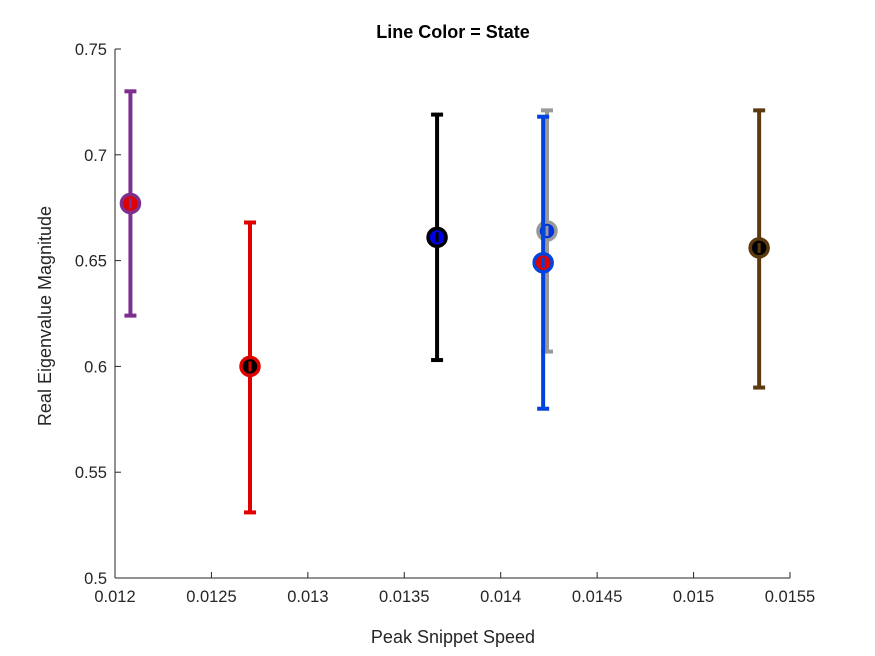 The width and height of the screenshot is (875, 656). Describe the element at coordinates (95, 579) in the screenshot. I see `y-tick-label: 0.5` at that location.